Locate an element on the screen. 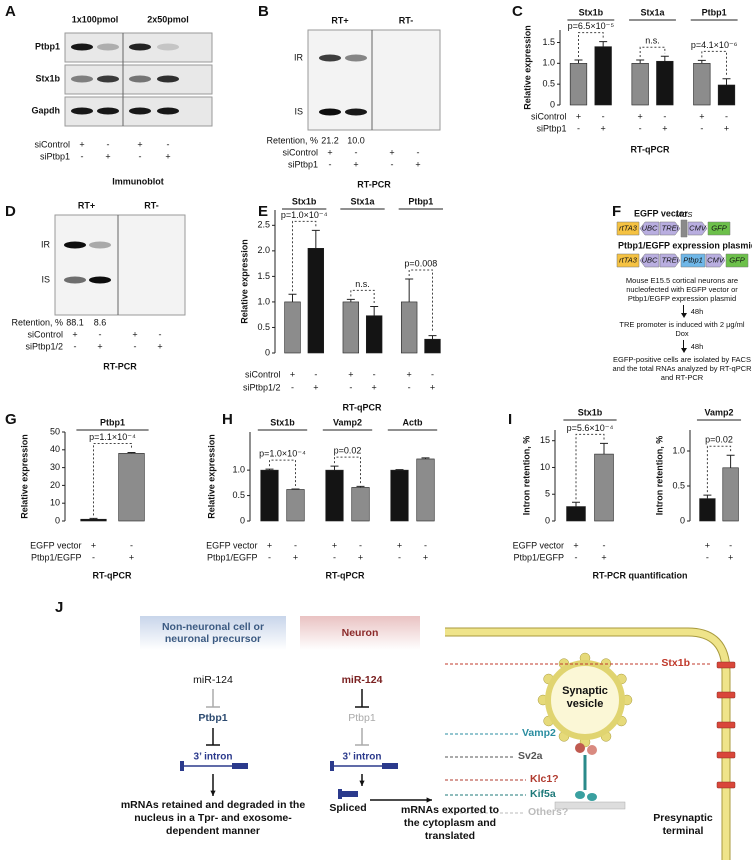 This screenshot has width=752, height=860. y-tick-label: 30 is located at coordinates (55, 467).